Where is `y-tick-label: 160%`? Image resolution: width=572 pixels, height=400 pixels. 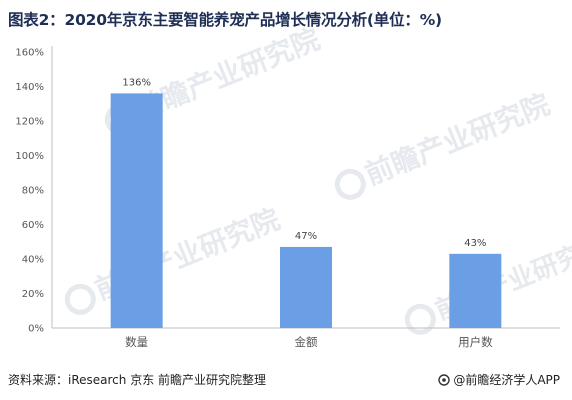 y-tick-label: 160% is located at coordinates (29, 53).